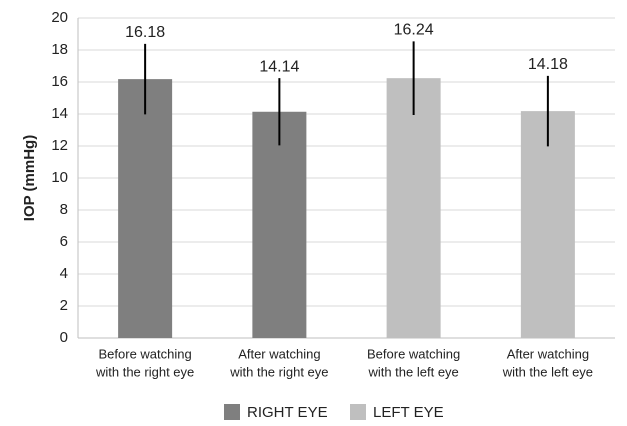  I want to click on data-label: 16.24, so click(414, 30).